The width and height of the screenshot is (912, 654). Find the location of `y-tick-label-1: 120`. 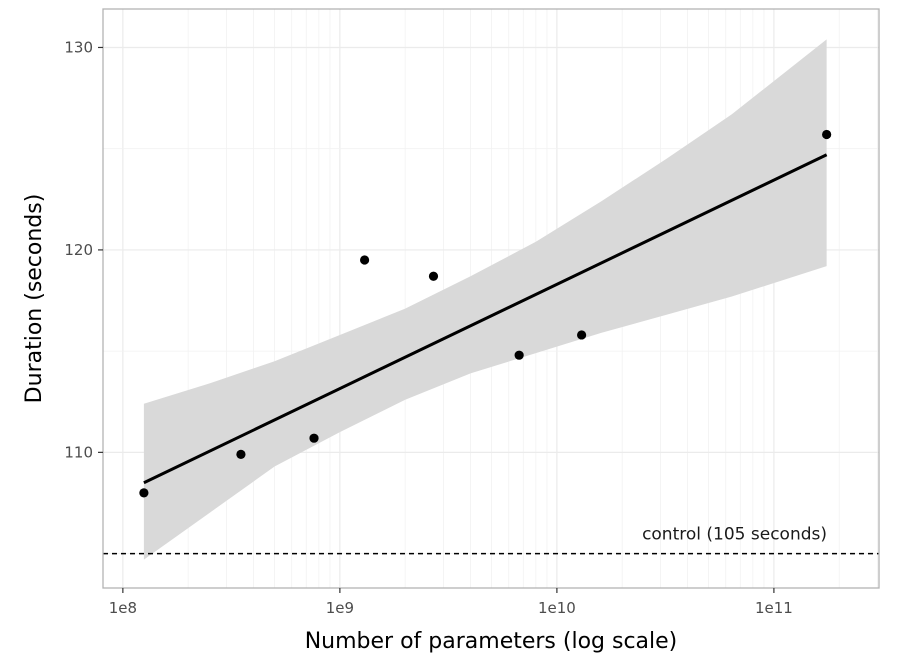

y-tick-label-1: 120 is located at coordinates (78, 250).